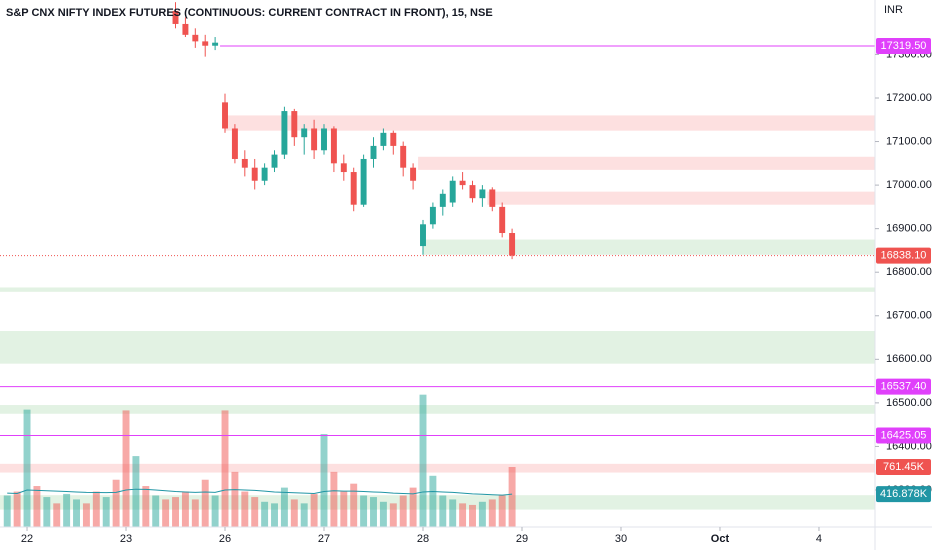 The image size is (932, 550). What do you see at coordinates (819, 539) in the screenshot?
I see `x-tick-label: 4` at bounding box center [819, 539].